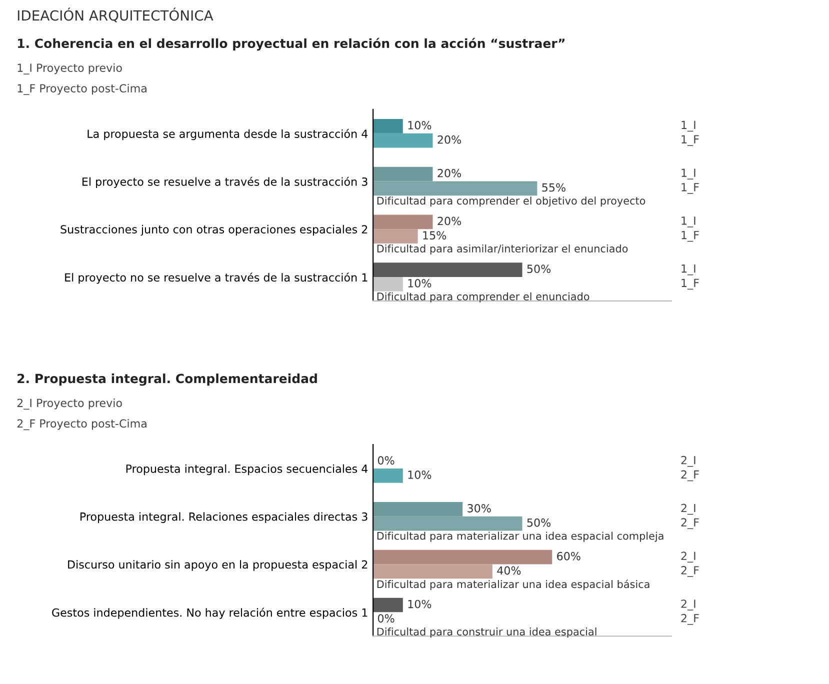  What do you see at coordinates (81, 424) in the screenshot?
I see `text: 2_F Proyecto post-Cima` at bounding box center [81, 424].